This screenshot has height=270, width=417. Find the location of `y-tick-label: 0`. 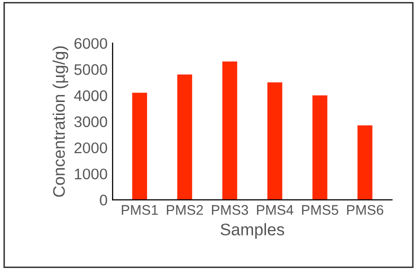

y-tick-label: 0 is located at coordinates (104, 200).